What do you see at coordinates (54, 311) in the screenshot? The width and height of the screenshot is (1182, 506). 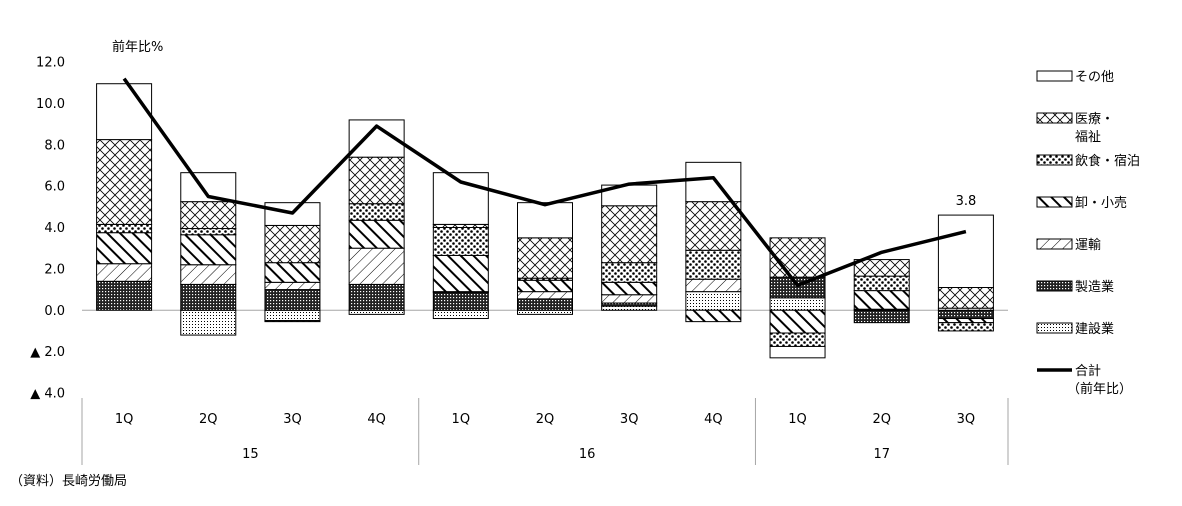 I see `y-tick-label: 0.0` at bounding box center [54, 311].